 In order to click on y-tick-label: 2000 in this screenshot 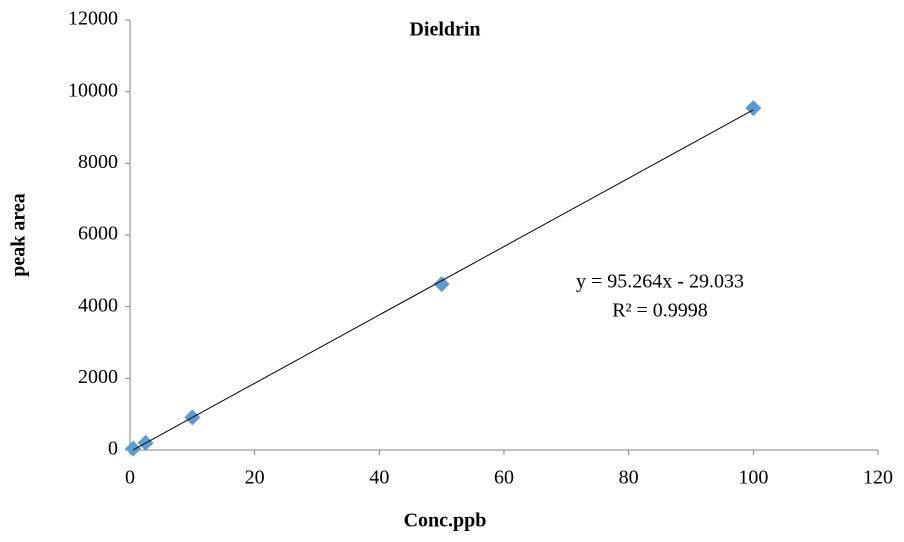, I will do `click(98, 377)`.